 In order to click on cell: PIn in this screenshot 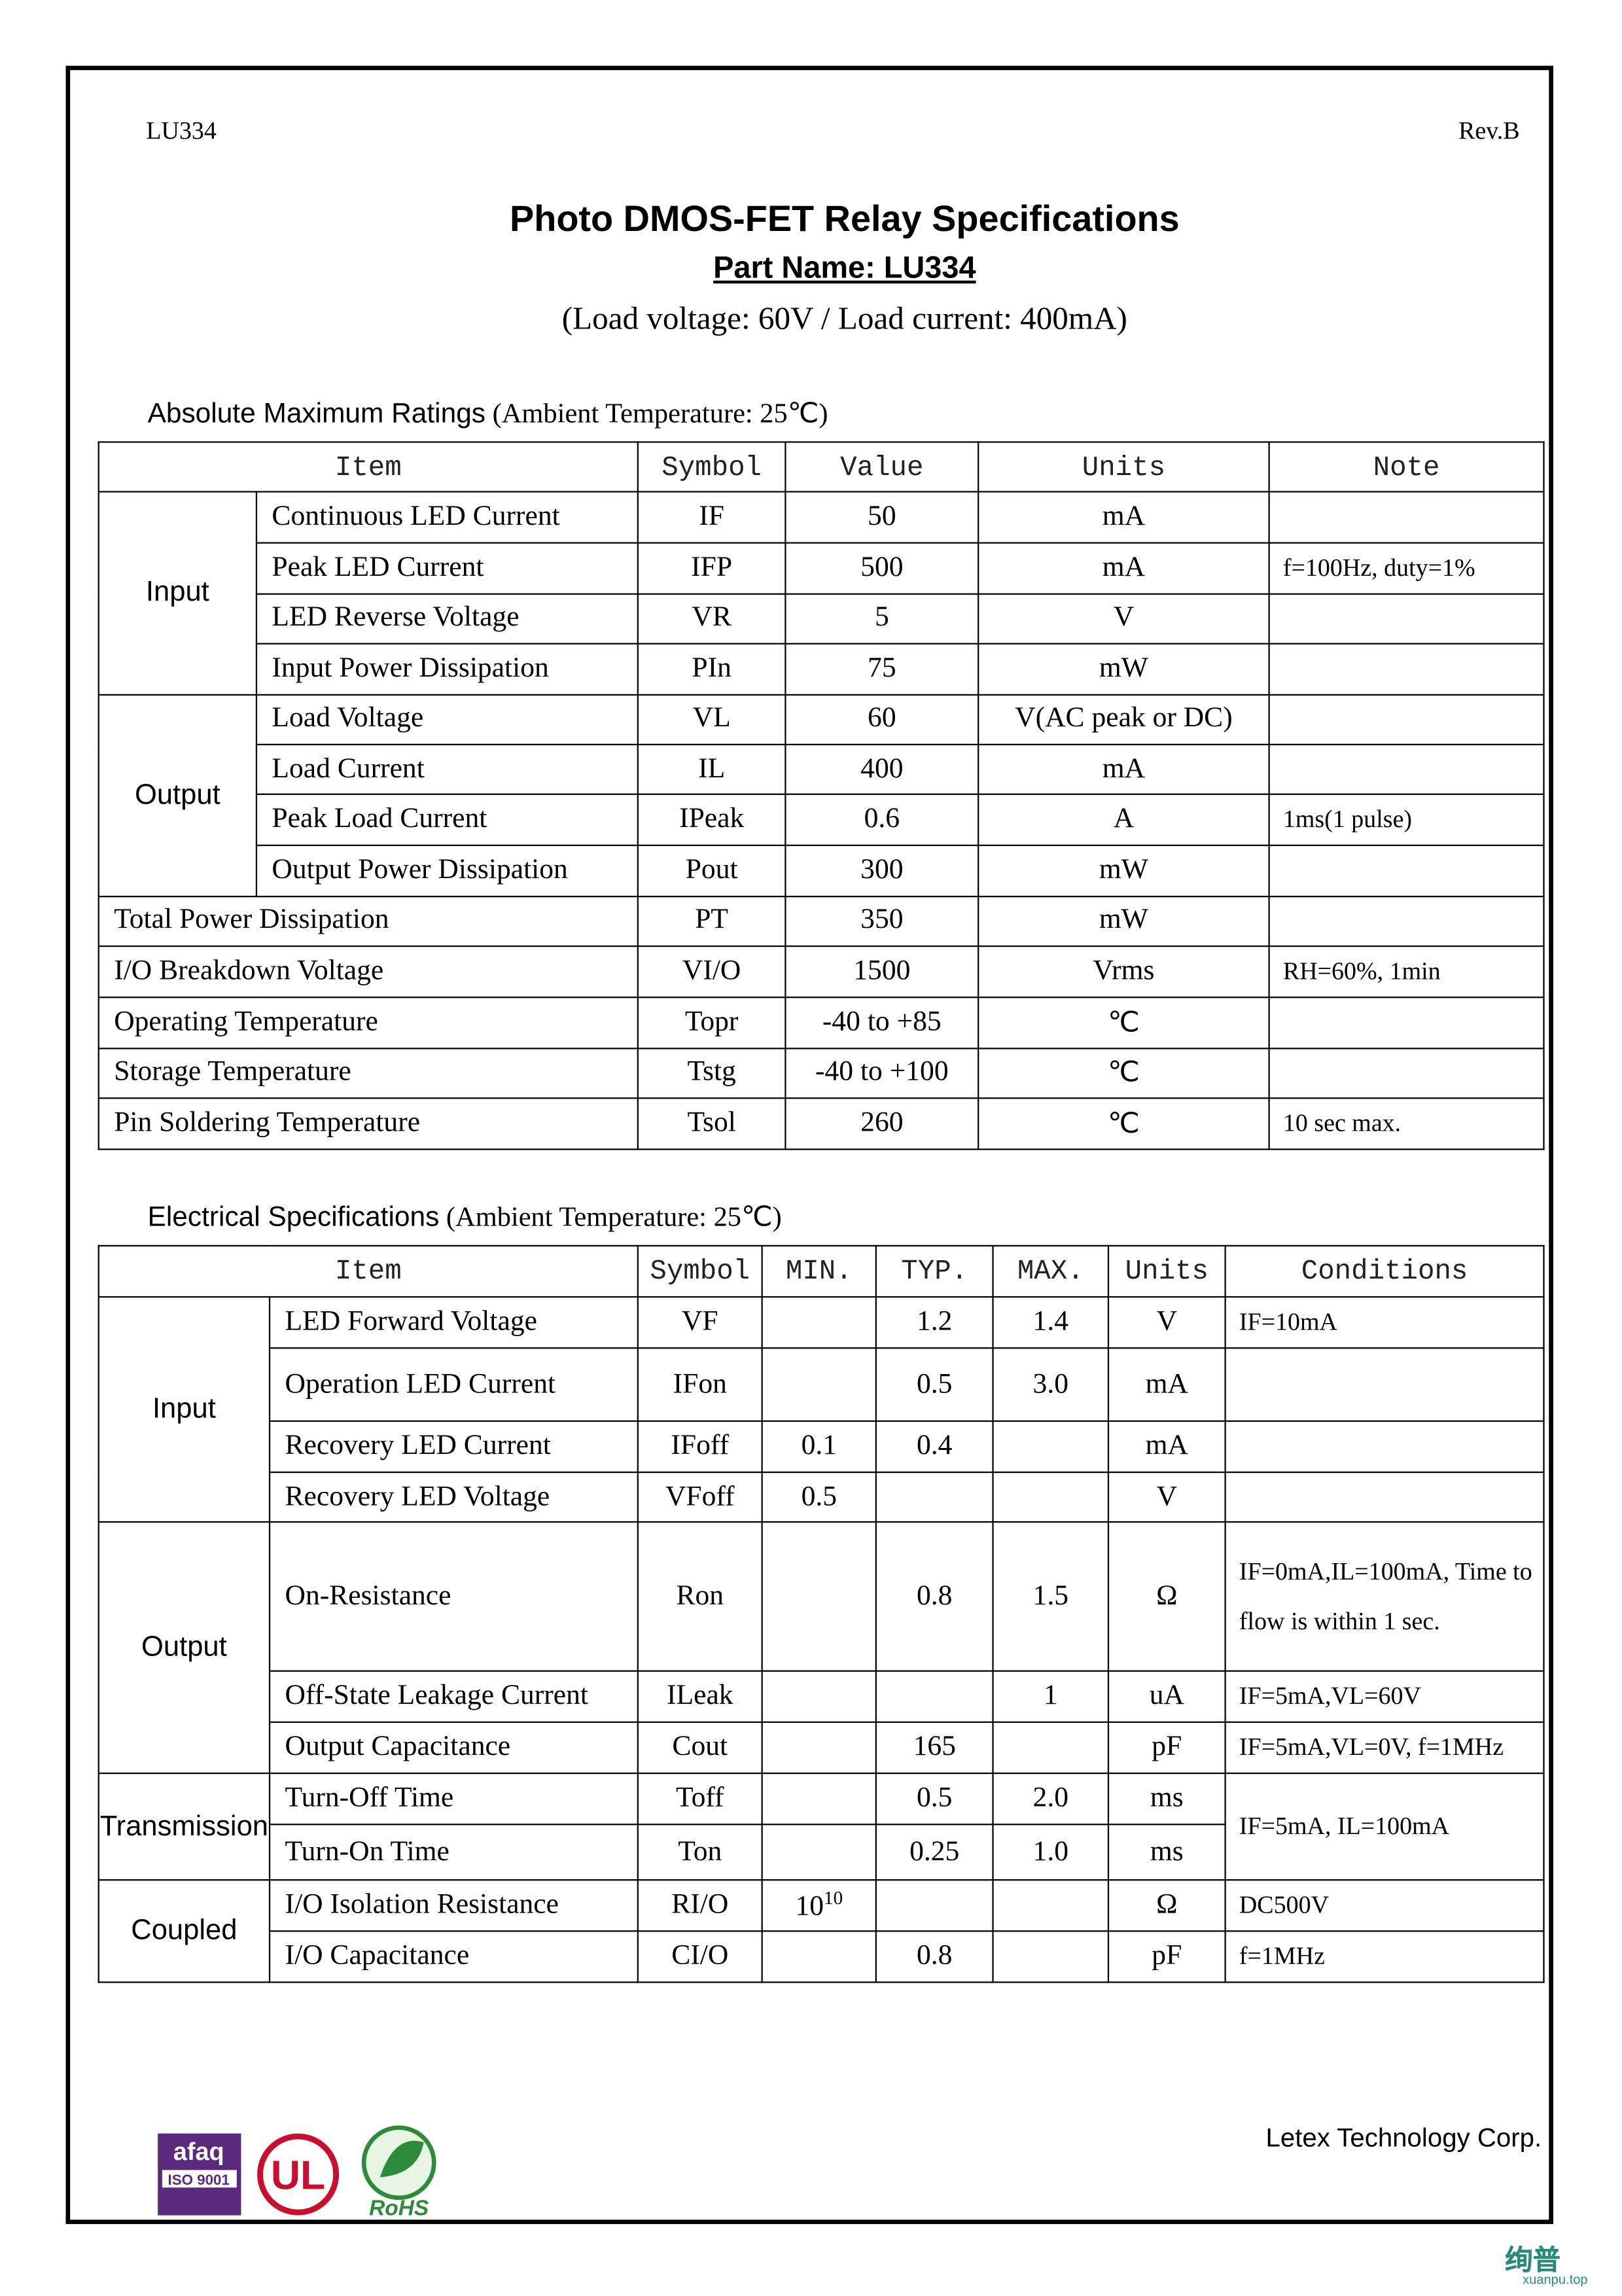, I will do `click(712, 669)`.